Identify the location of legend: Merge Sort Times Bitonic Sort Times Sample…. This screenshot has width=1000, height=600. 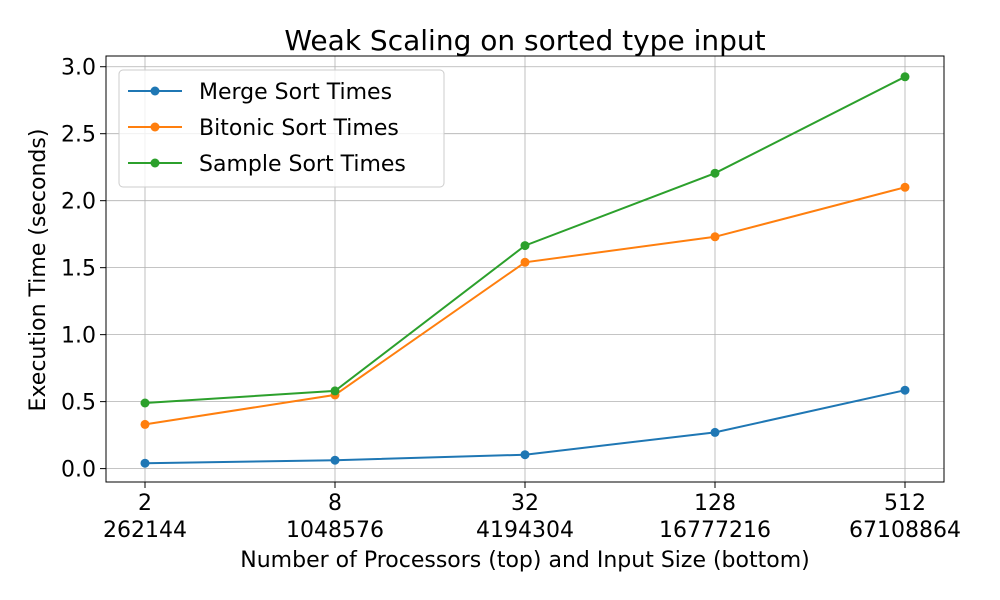
(281, 128).